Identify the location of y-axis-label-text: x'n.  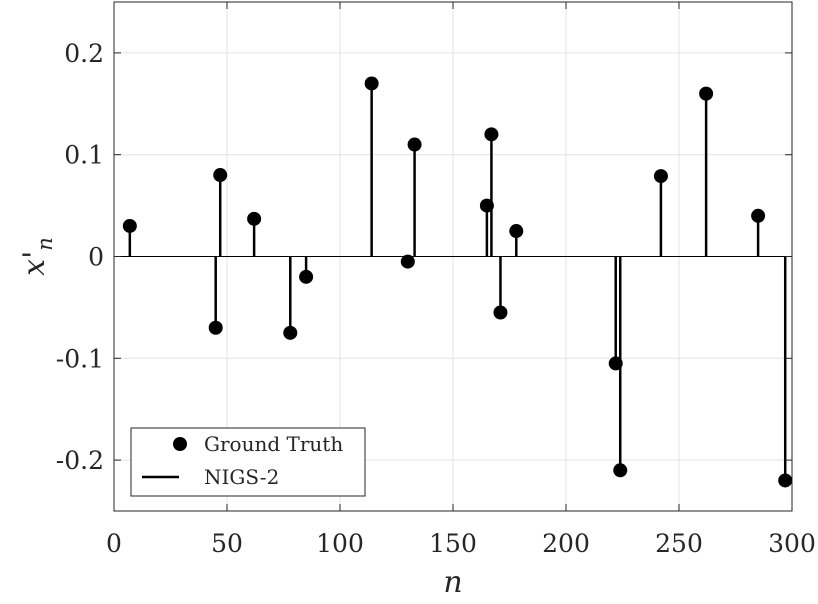
(37, 256).